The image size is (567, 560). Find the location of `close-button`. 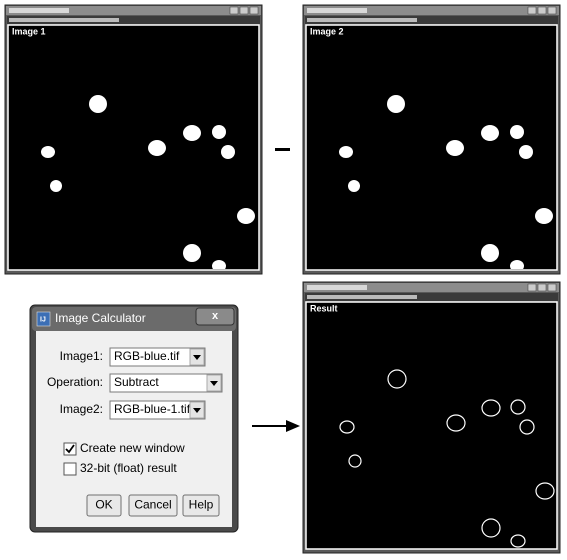

close-button is located at coordinates (215, 316).